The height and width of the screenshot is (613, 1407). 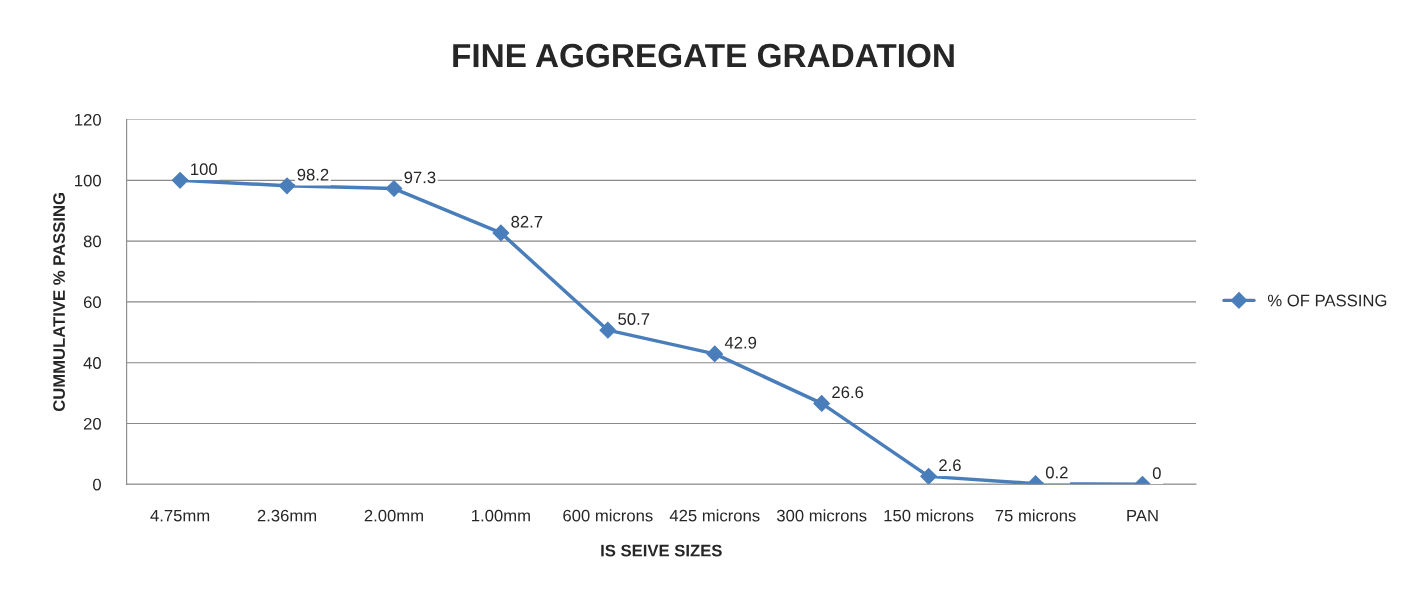 I want to click on data-label: 26.6, so click(x=848, y=392).